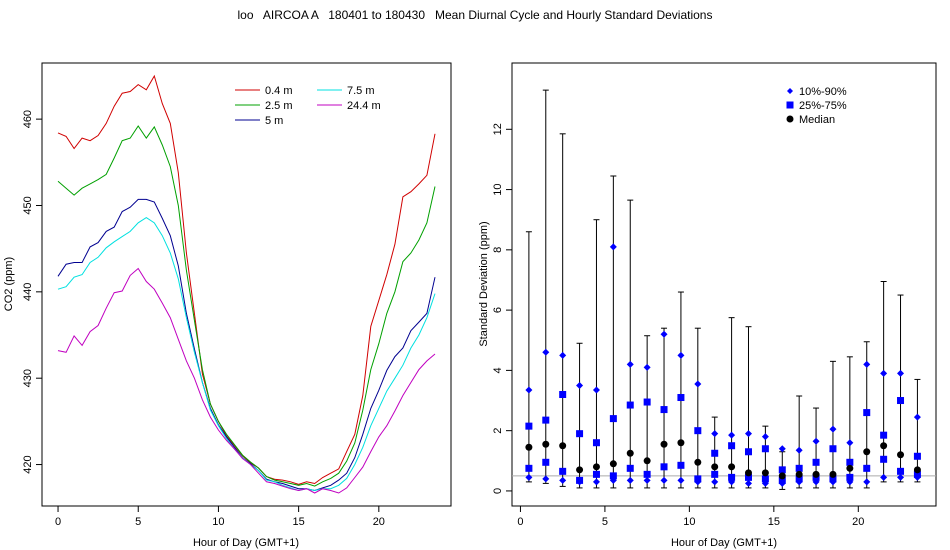 This screenshot has width=950, height=550. What do you see at coordinates (28, 205) in the screenshot?
I see `left-y-tick-label: 450` at bounding box center [28, 205].